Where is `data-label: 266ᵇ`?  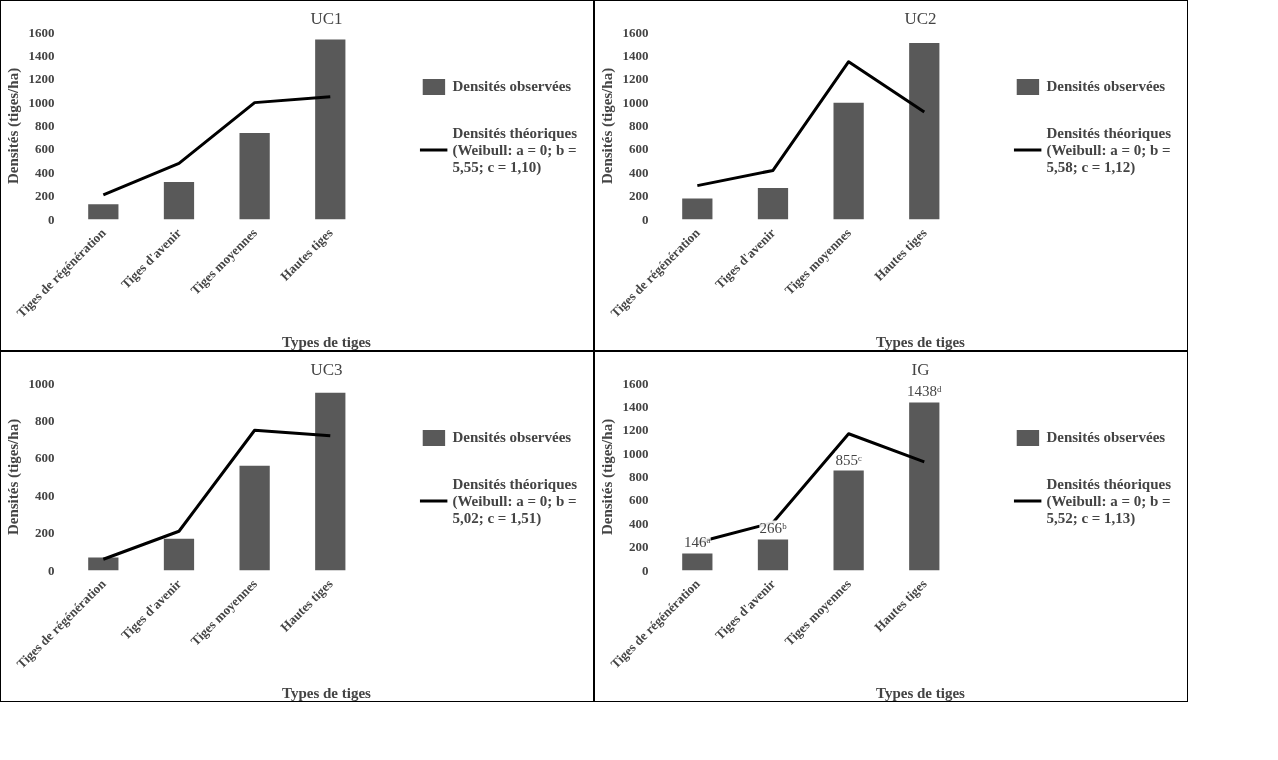
data-label: 266ᵇ is located at coordinates (773, 528).